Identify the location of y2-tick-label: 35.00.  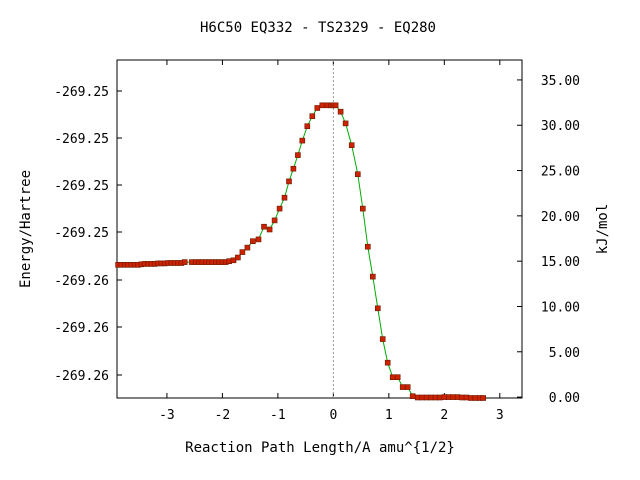
(560, 81).